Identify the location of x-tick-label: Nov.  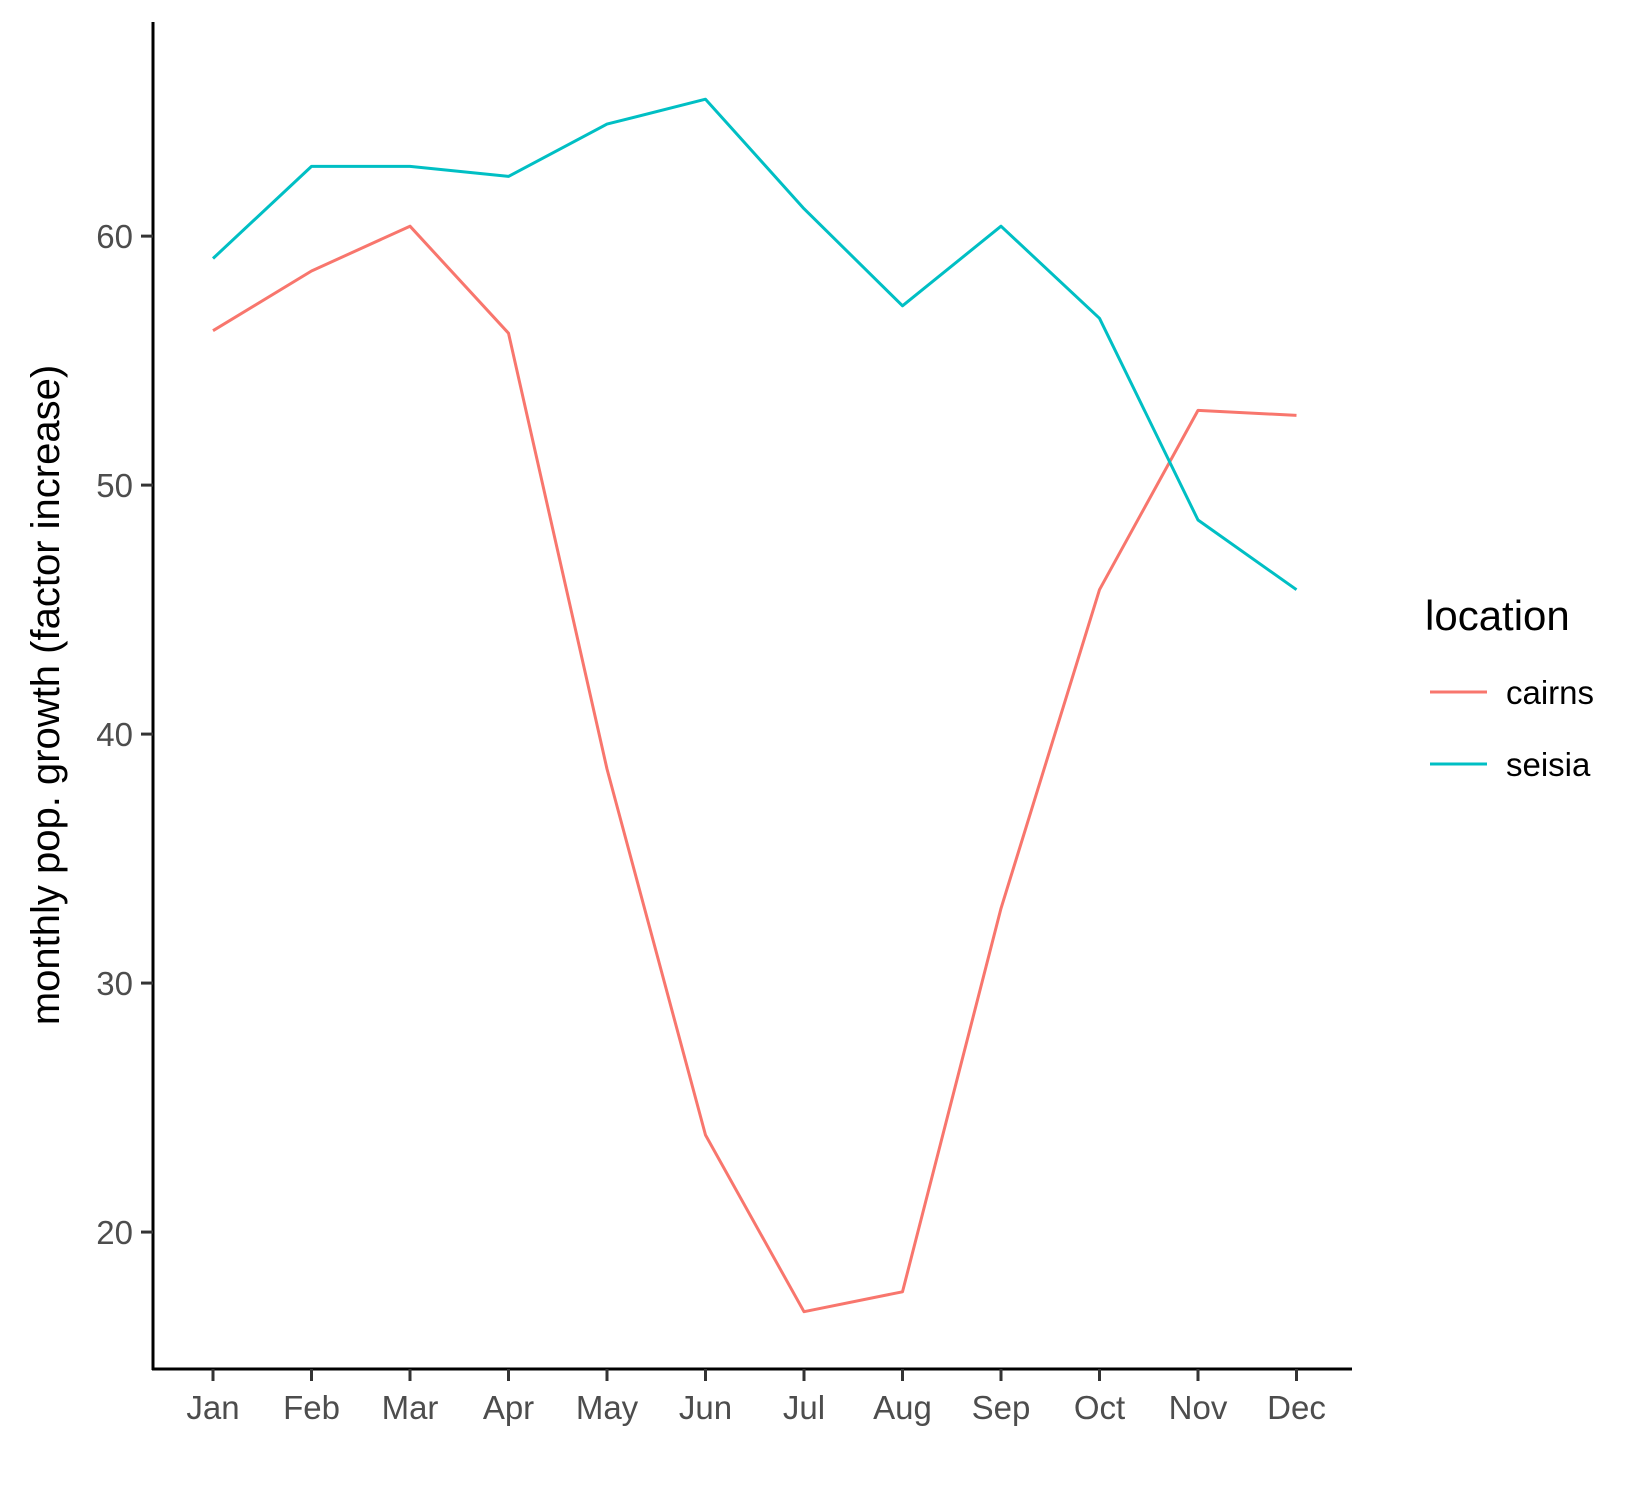
(1198, 1407).